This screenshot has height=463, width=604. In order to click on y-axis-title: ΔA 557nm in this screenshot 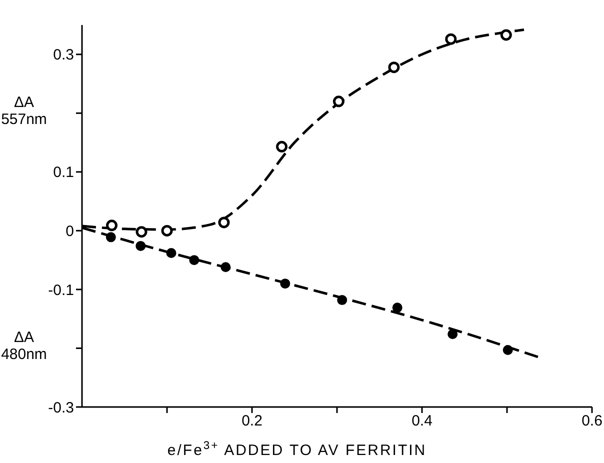, I will do `click(24, 111)`.